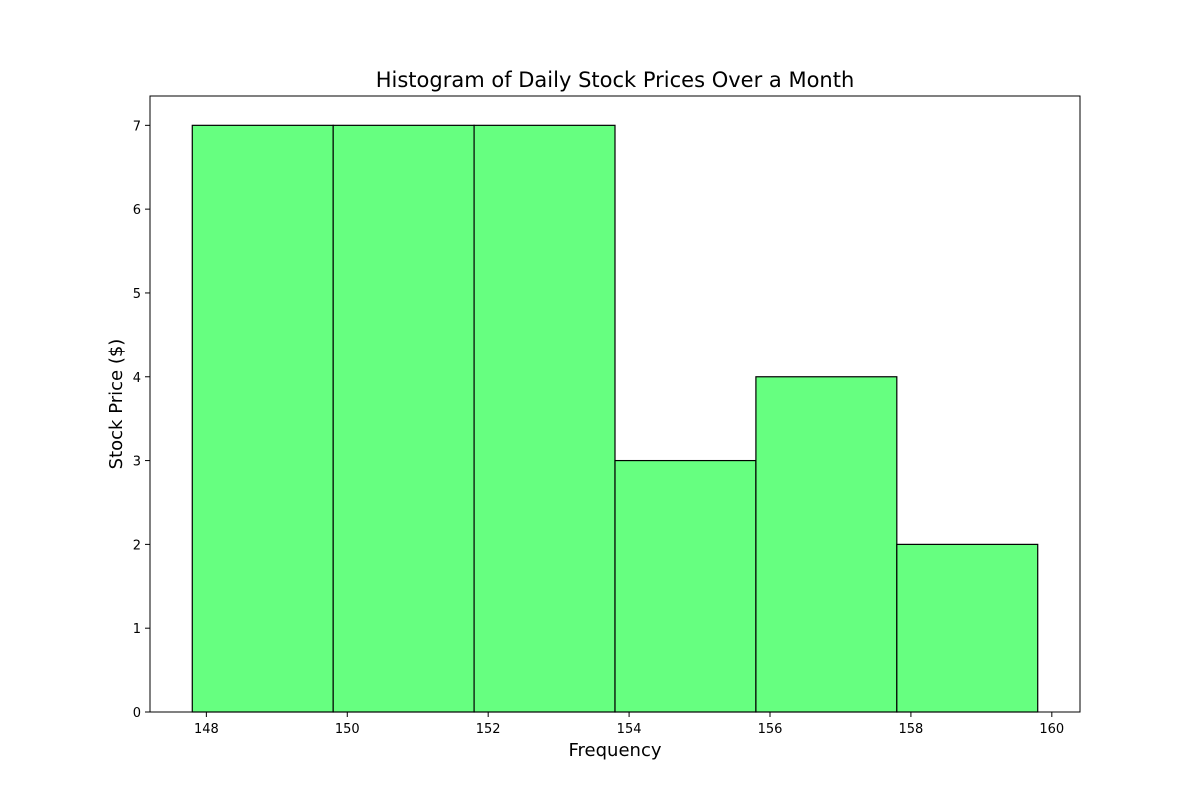 The image size is (1200, 800). What do you see at coordinates (116, 404) in the screenshot?
I see `y-axis-label: Stock Price ($)` at bounding box center [116, 404].